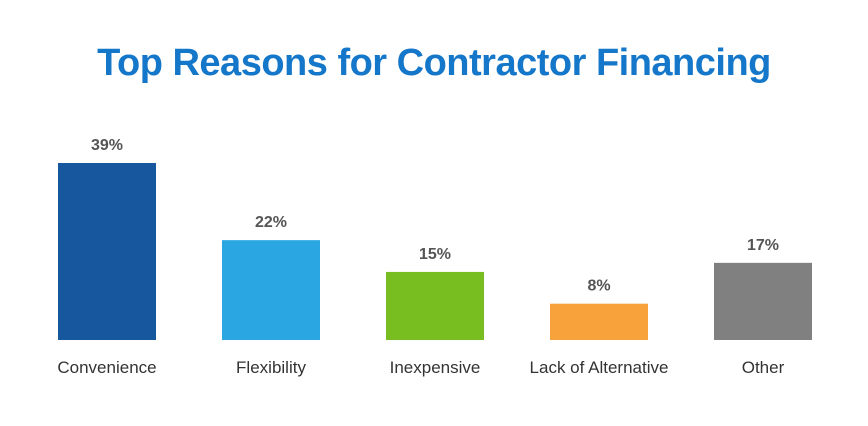  What do you see at coordinates (271, 290) in the screenshot?
I see `bar-flexibility` at bounding box center [271, 290].